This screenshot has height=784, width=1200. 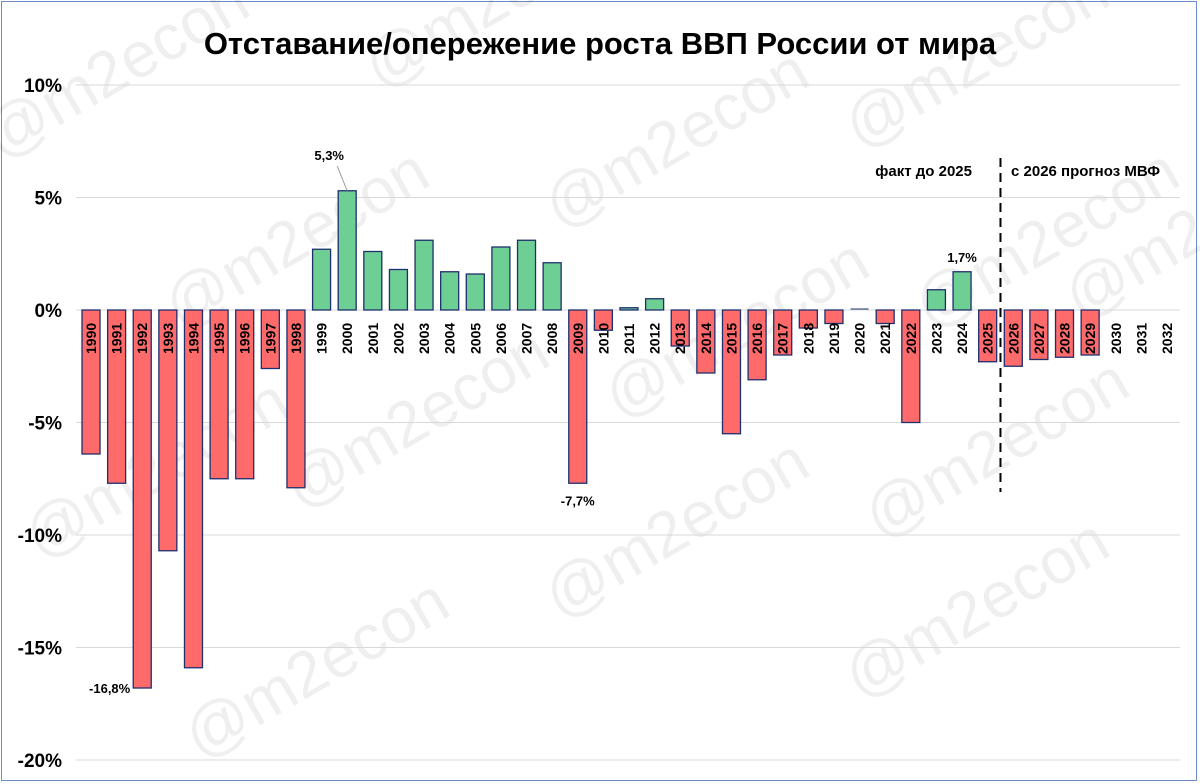 I want to click on x-tick-label: 2031, so click(x=1141, y=338).